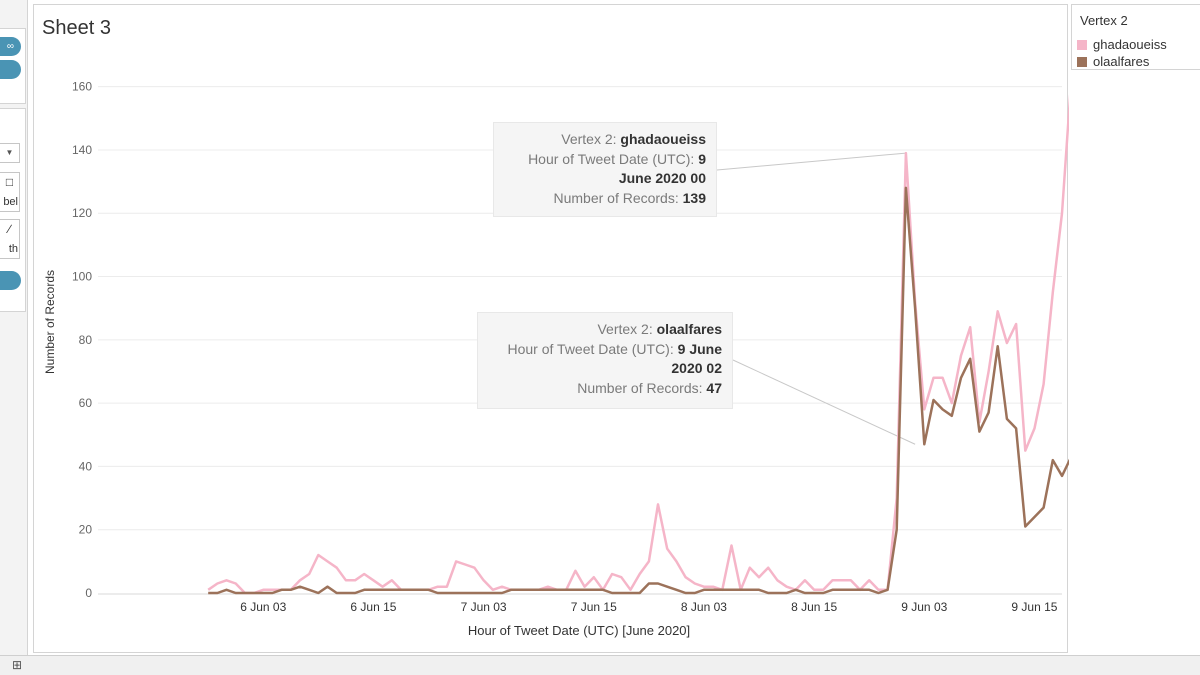 This screenshot has width=1200, height=675. Describe the element at coordinates (13, 249) in the screenshot. I see `path-tile-text: th` at that location.